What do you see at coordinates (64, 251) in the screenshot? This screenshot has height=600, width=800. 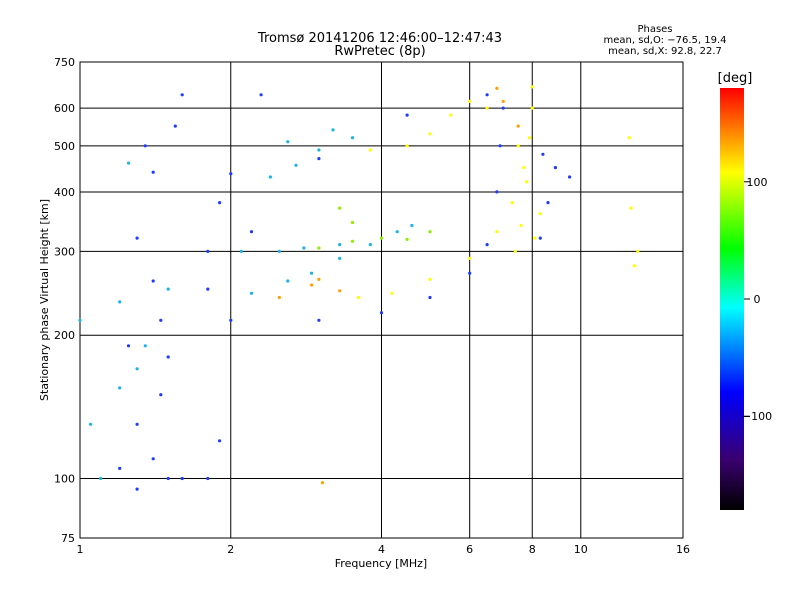 I see `y-tick-label: 300` at bounding box center [64, 251].